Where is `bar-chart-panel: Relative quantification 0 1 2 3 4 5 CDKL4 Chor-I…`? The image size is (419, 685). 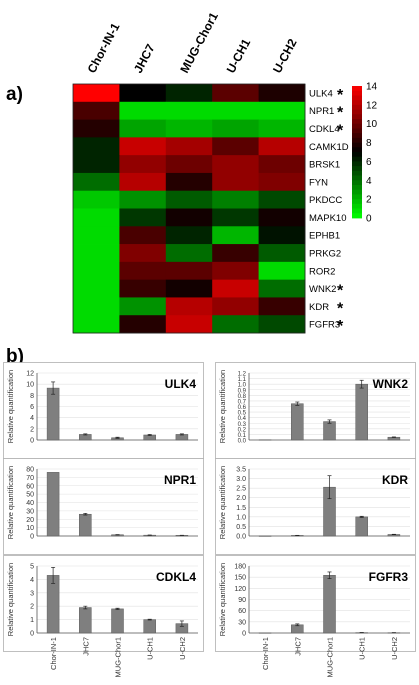 bar-chart-panel: Relative quantification 0 1 2 3 4 5 CDKL4 Chor-I… is located at coordinates (103, 616).